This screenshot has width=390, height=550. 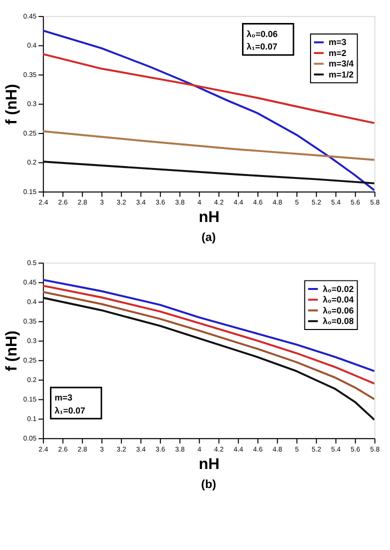 I want to click on annotation: m=3, so click(x=63, y=397).